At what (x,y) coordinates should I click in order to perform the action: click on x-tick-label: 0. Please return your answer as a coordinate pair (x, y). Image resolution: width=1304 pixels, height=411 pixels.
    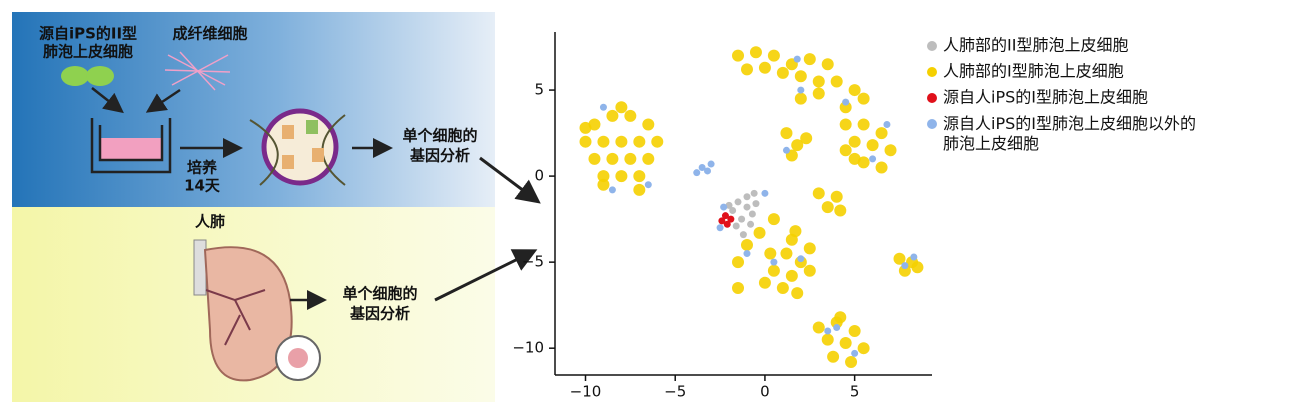
    Looking at the image, I should click on (765, 392).